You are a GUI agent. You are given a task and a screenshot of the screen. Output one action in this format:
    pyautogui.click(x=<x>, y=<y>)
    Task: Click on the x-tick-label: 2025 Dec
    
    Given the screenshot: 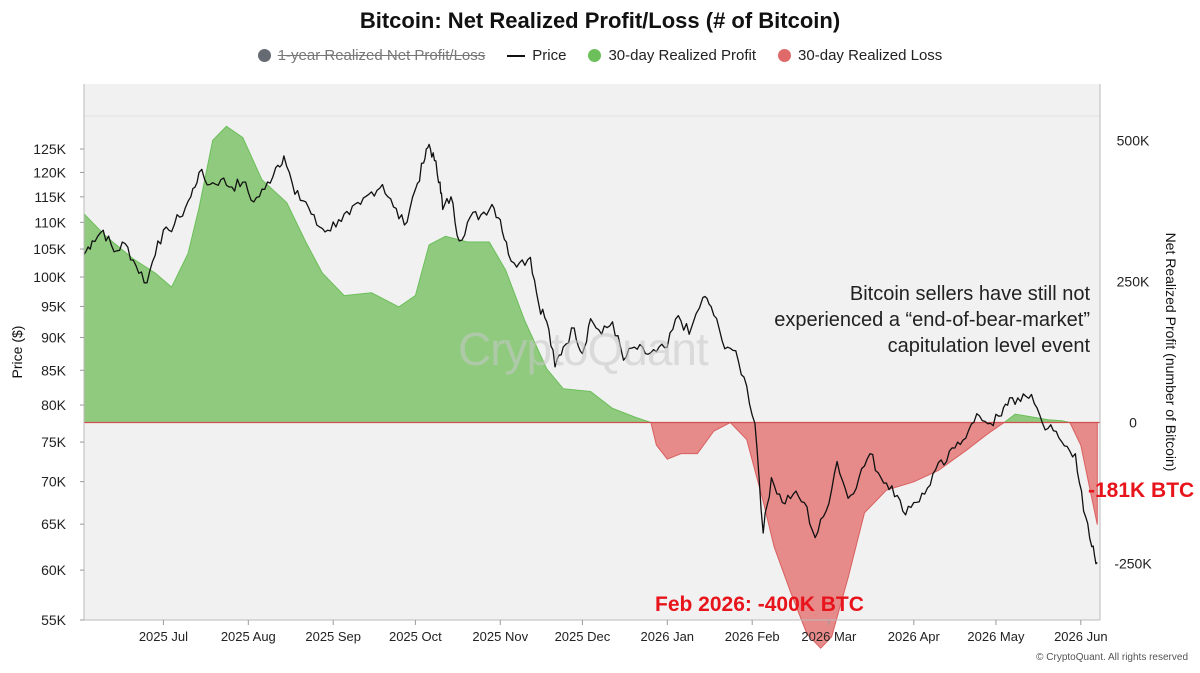 What is the action you would take?
    pyautogui.click(x=583, y=636)
    